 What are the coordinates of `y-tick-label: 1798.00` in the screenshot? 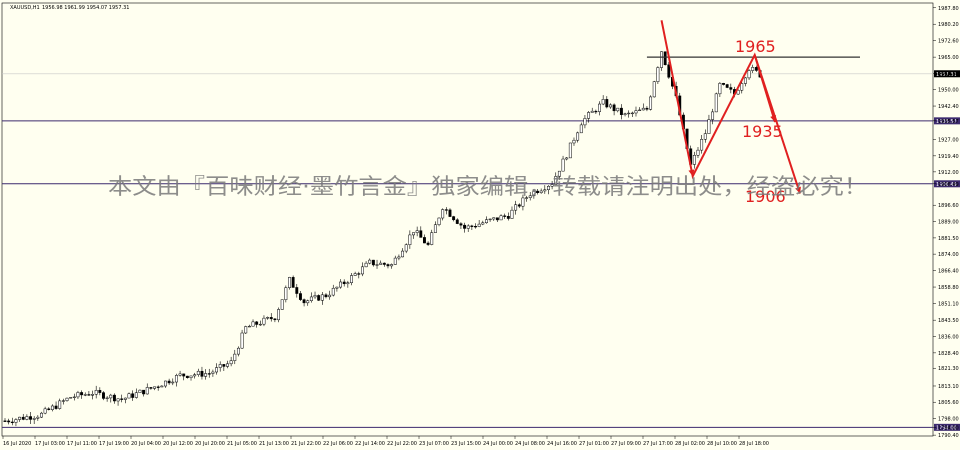 It's located at (948, 420).